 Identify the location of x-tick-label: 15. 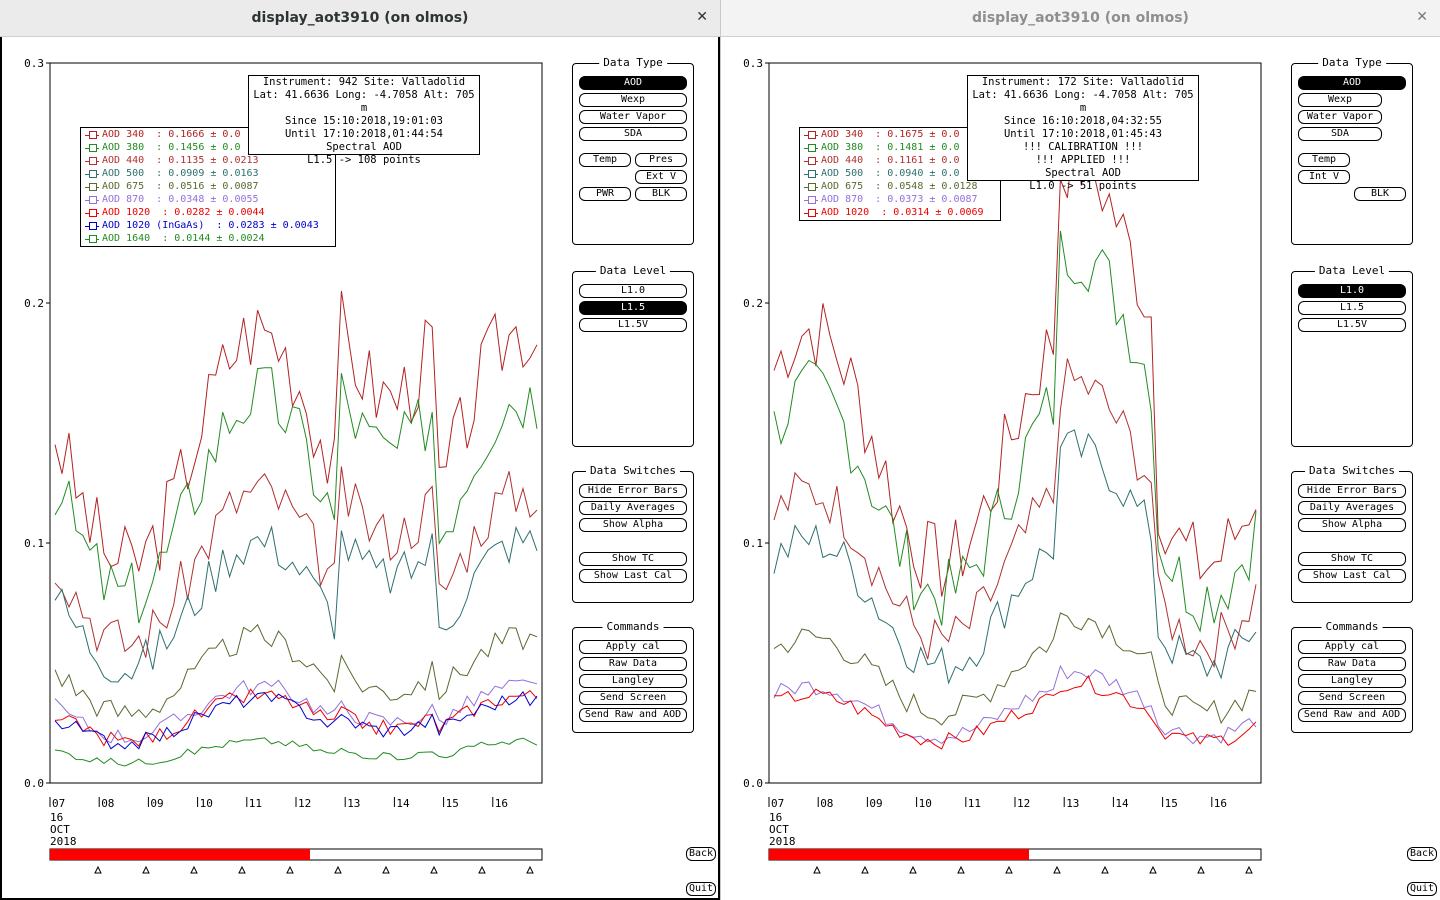
(1171, 803).